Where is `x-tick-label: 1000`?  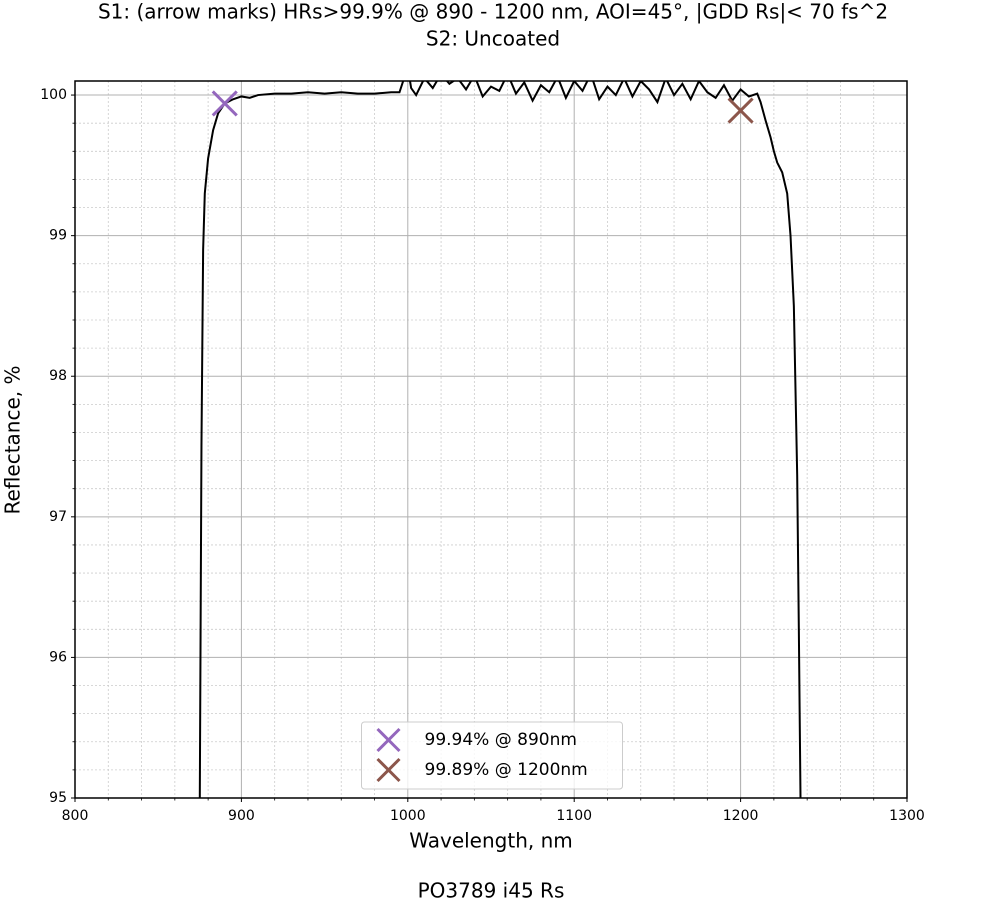
x-tick-label: 1000 is located at coordinates (408, 816).